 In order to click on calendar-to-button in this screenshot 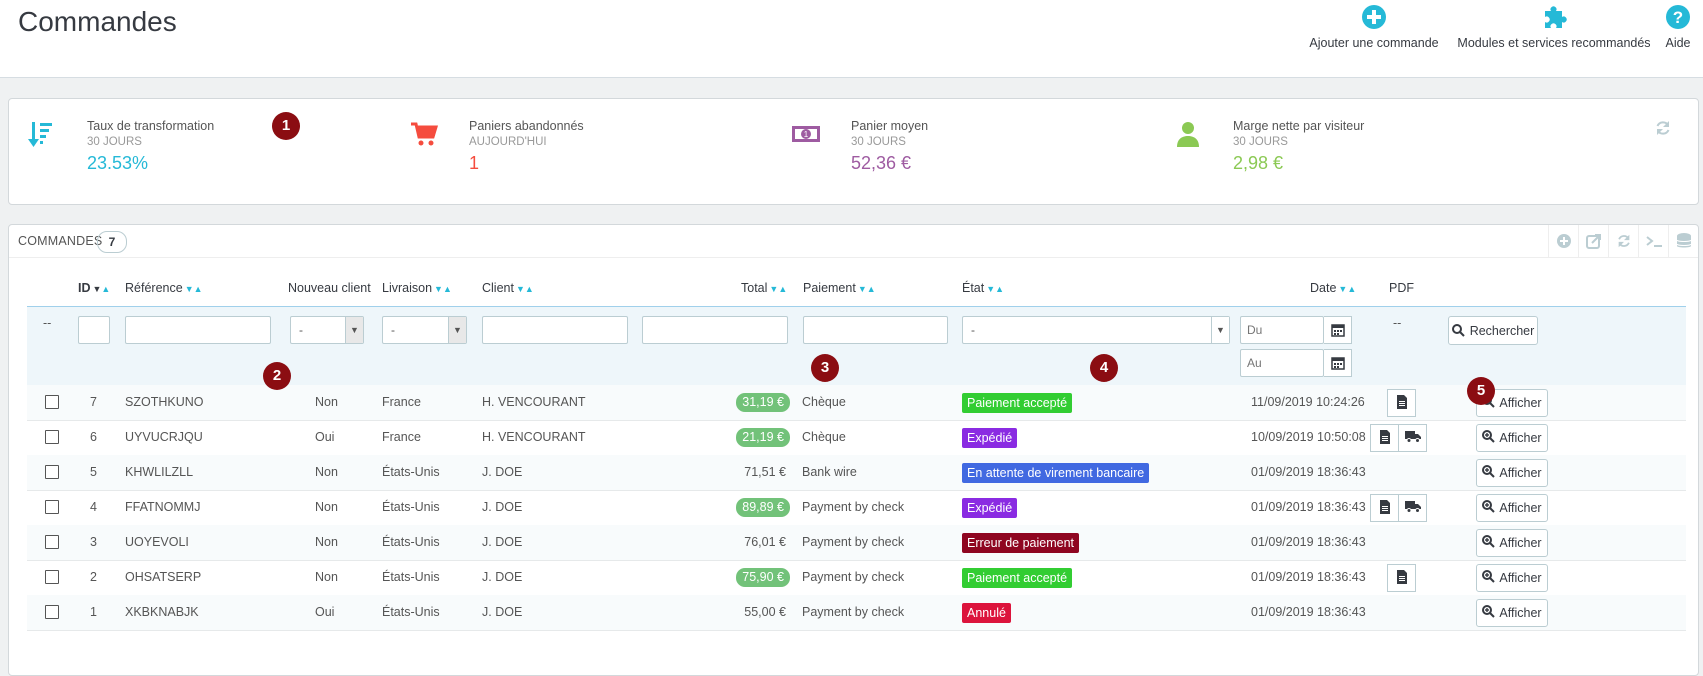, I will do `click(1338, 363)`.